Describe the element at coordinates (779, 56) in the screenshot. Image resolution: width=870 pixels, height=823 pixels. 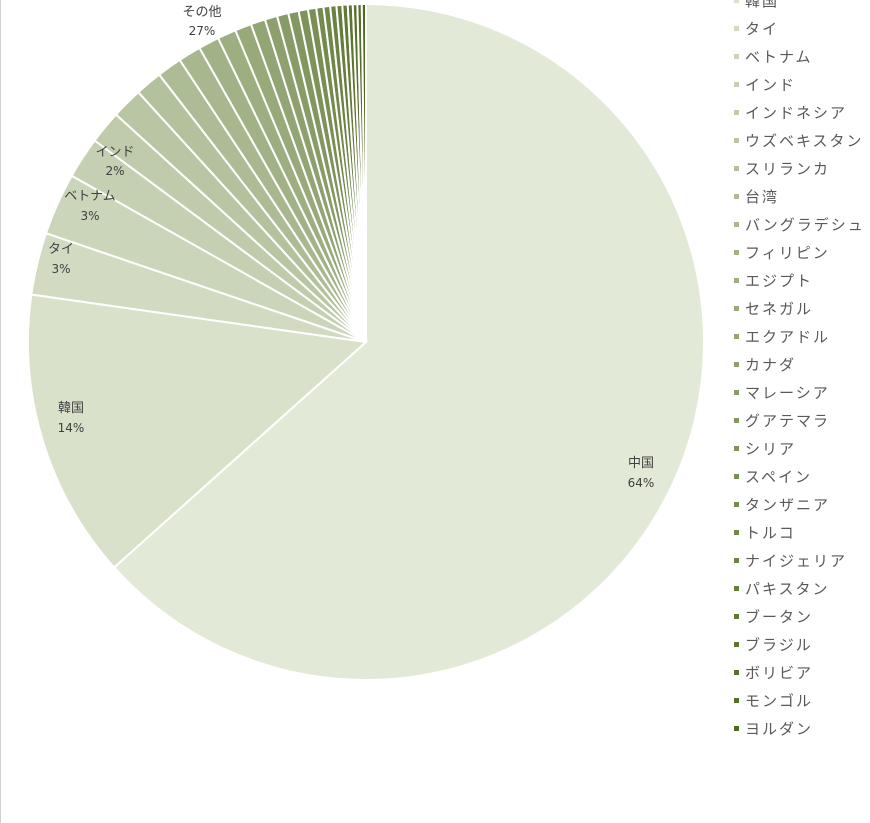
I see `legend-label: ベトナム` at that location.